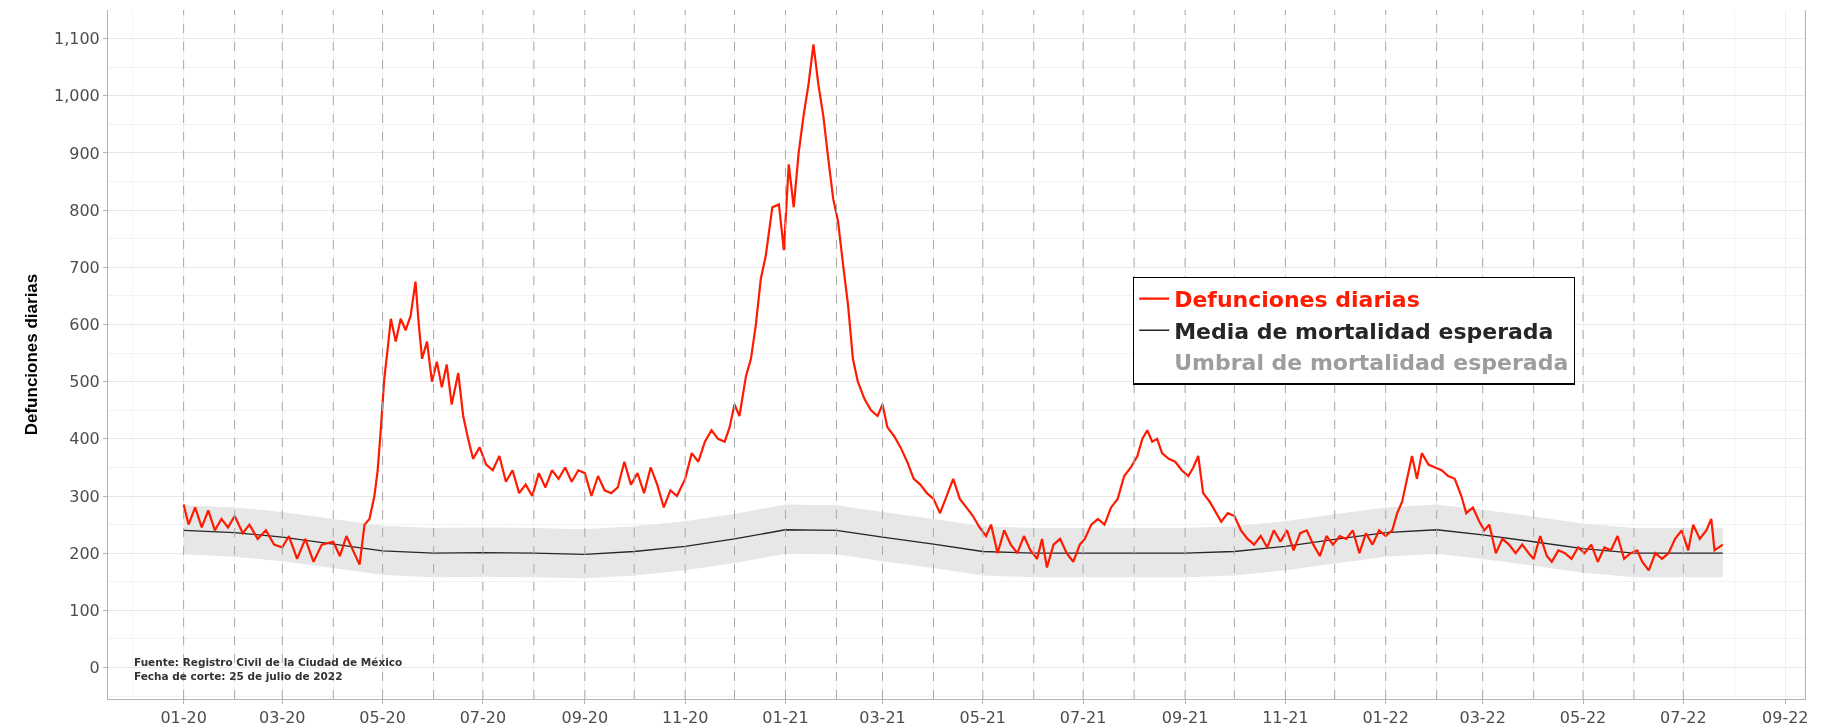 This screenshot has height=724, width=1822. Describe the element at coordinates (84, 382) in the screenshot. I see `y-tick-label: 500` at that location.